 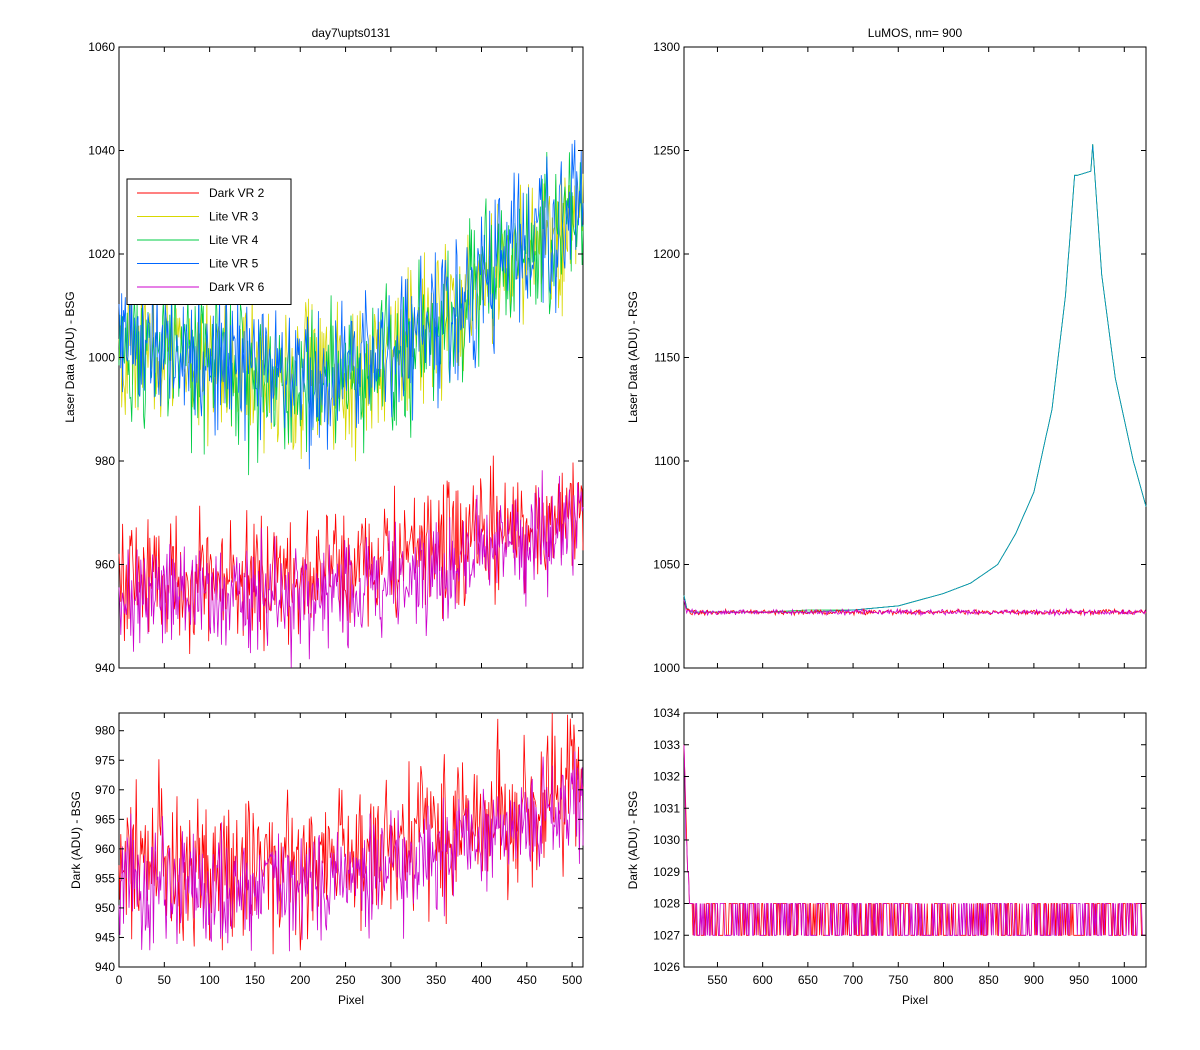 What do you see at coordinates (351, 33) in the screenshot?
I see `chart-title: day7\upts0131` at bounding box center [351, 33].